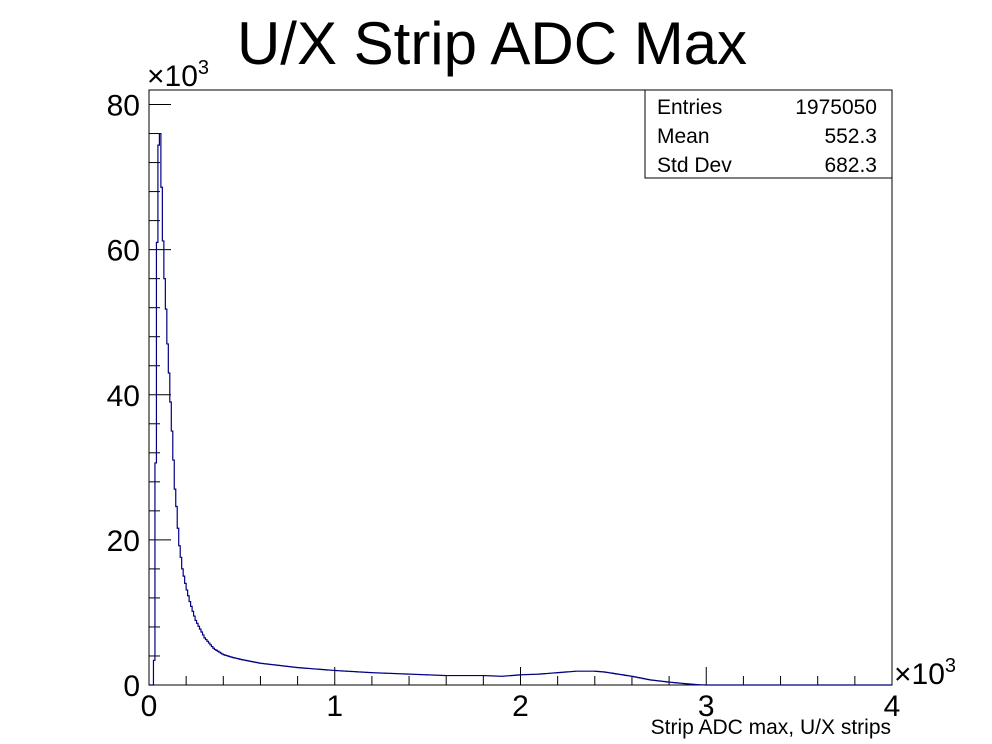 The height and width of the screenshot is (744, 992). Describe the element at coordinates (178, 75) in the screenshot. I see `y-axis-multiplier: ×10³` at that location.